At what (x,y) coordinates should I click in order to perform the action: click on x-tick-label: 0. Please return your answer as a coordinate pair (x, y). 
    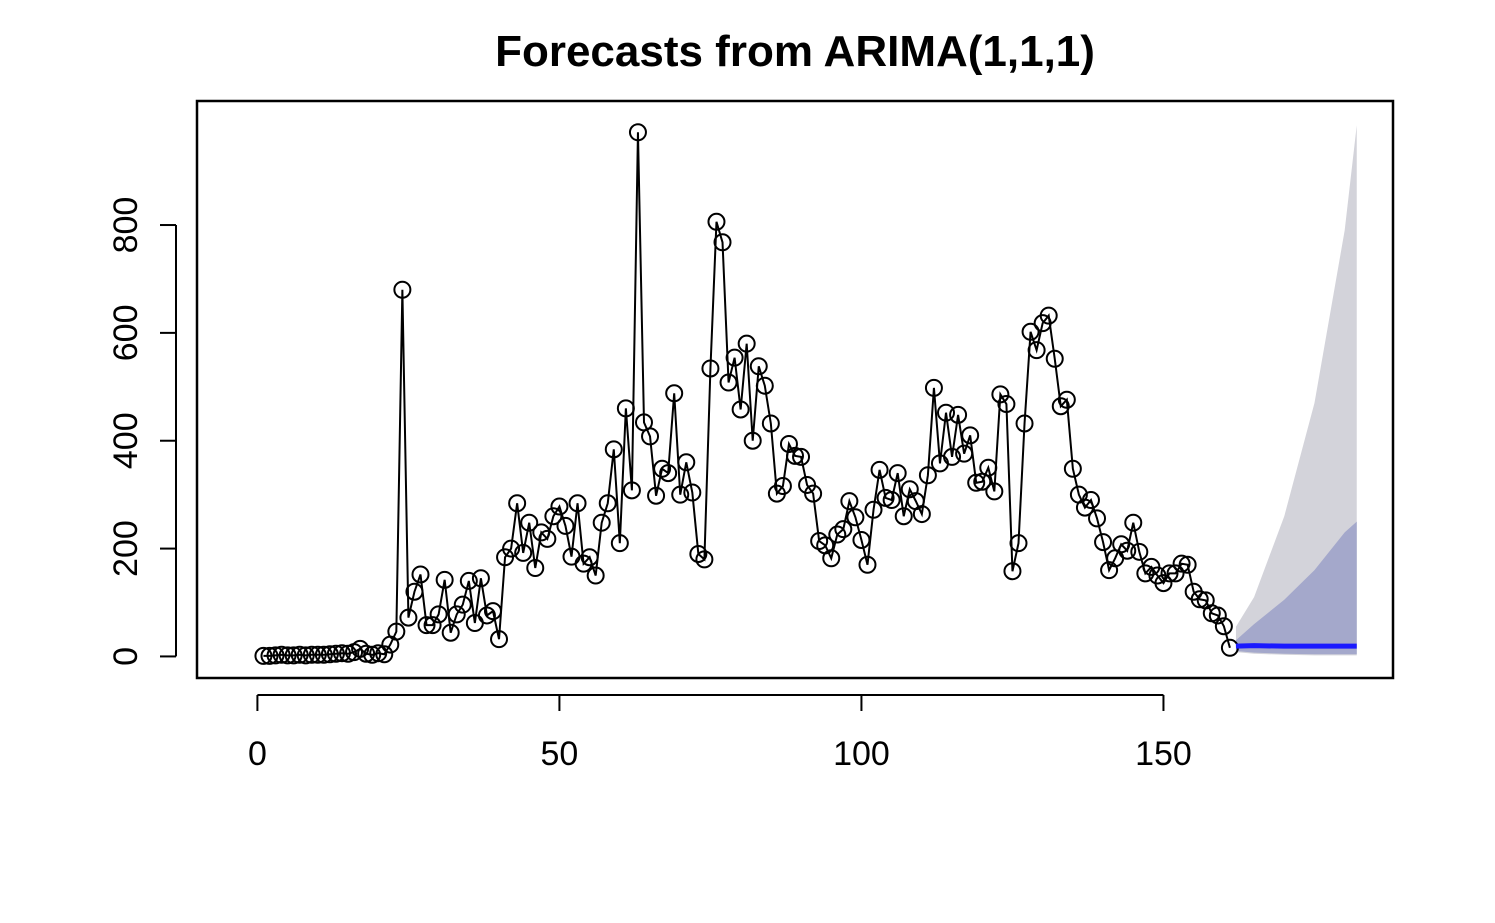
    Looking at the image, I should click on (257, 754).